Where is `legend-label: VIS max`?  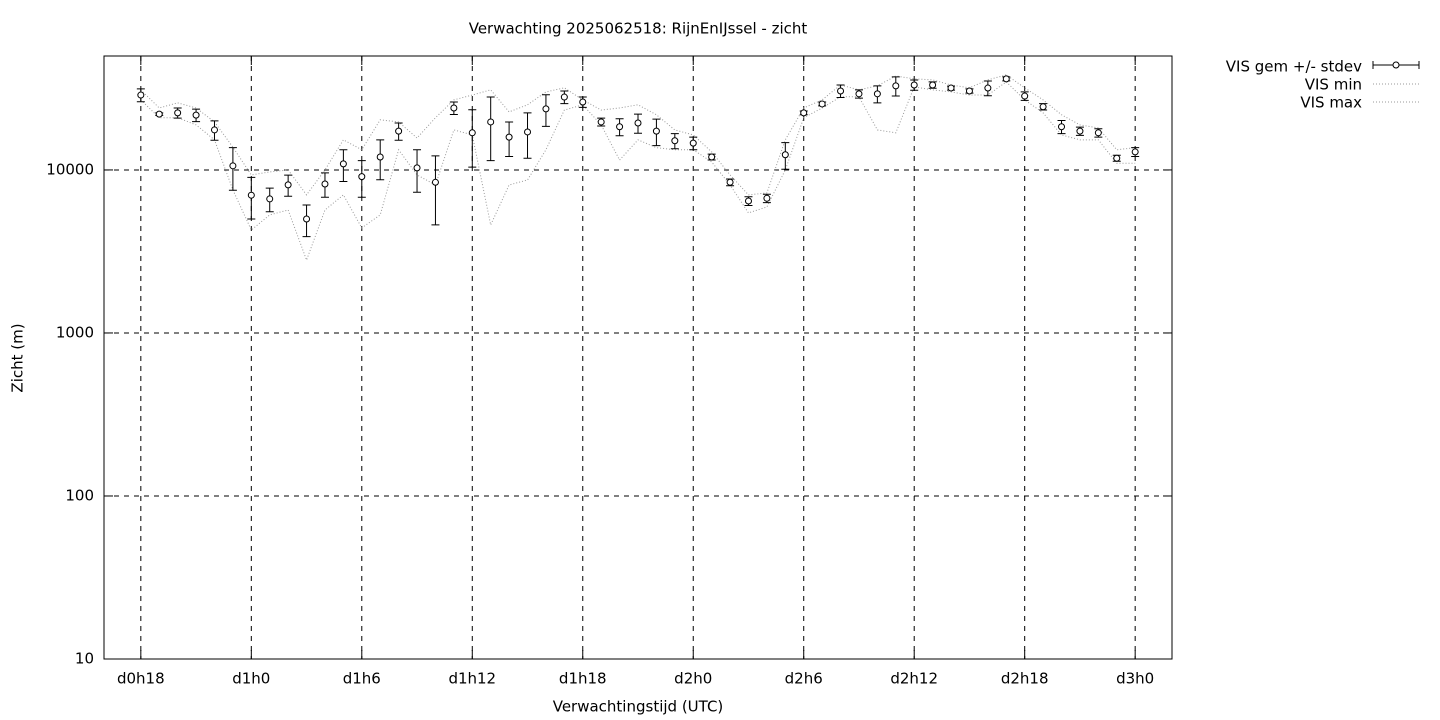
legend-label: VIS max is located at coordinates (1331, 103).